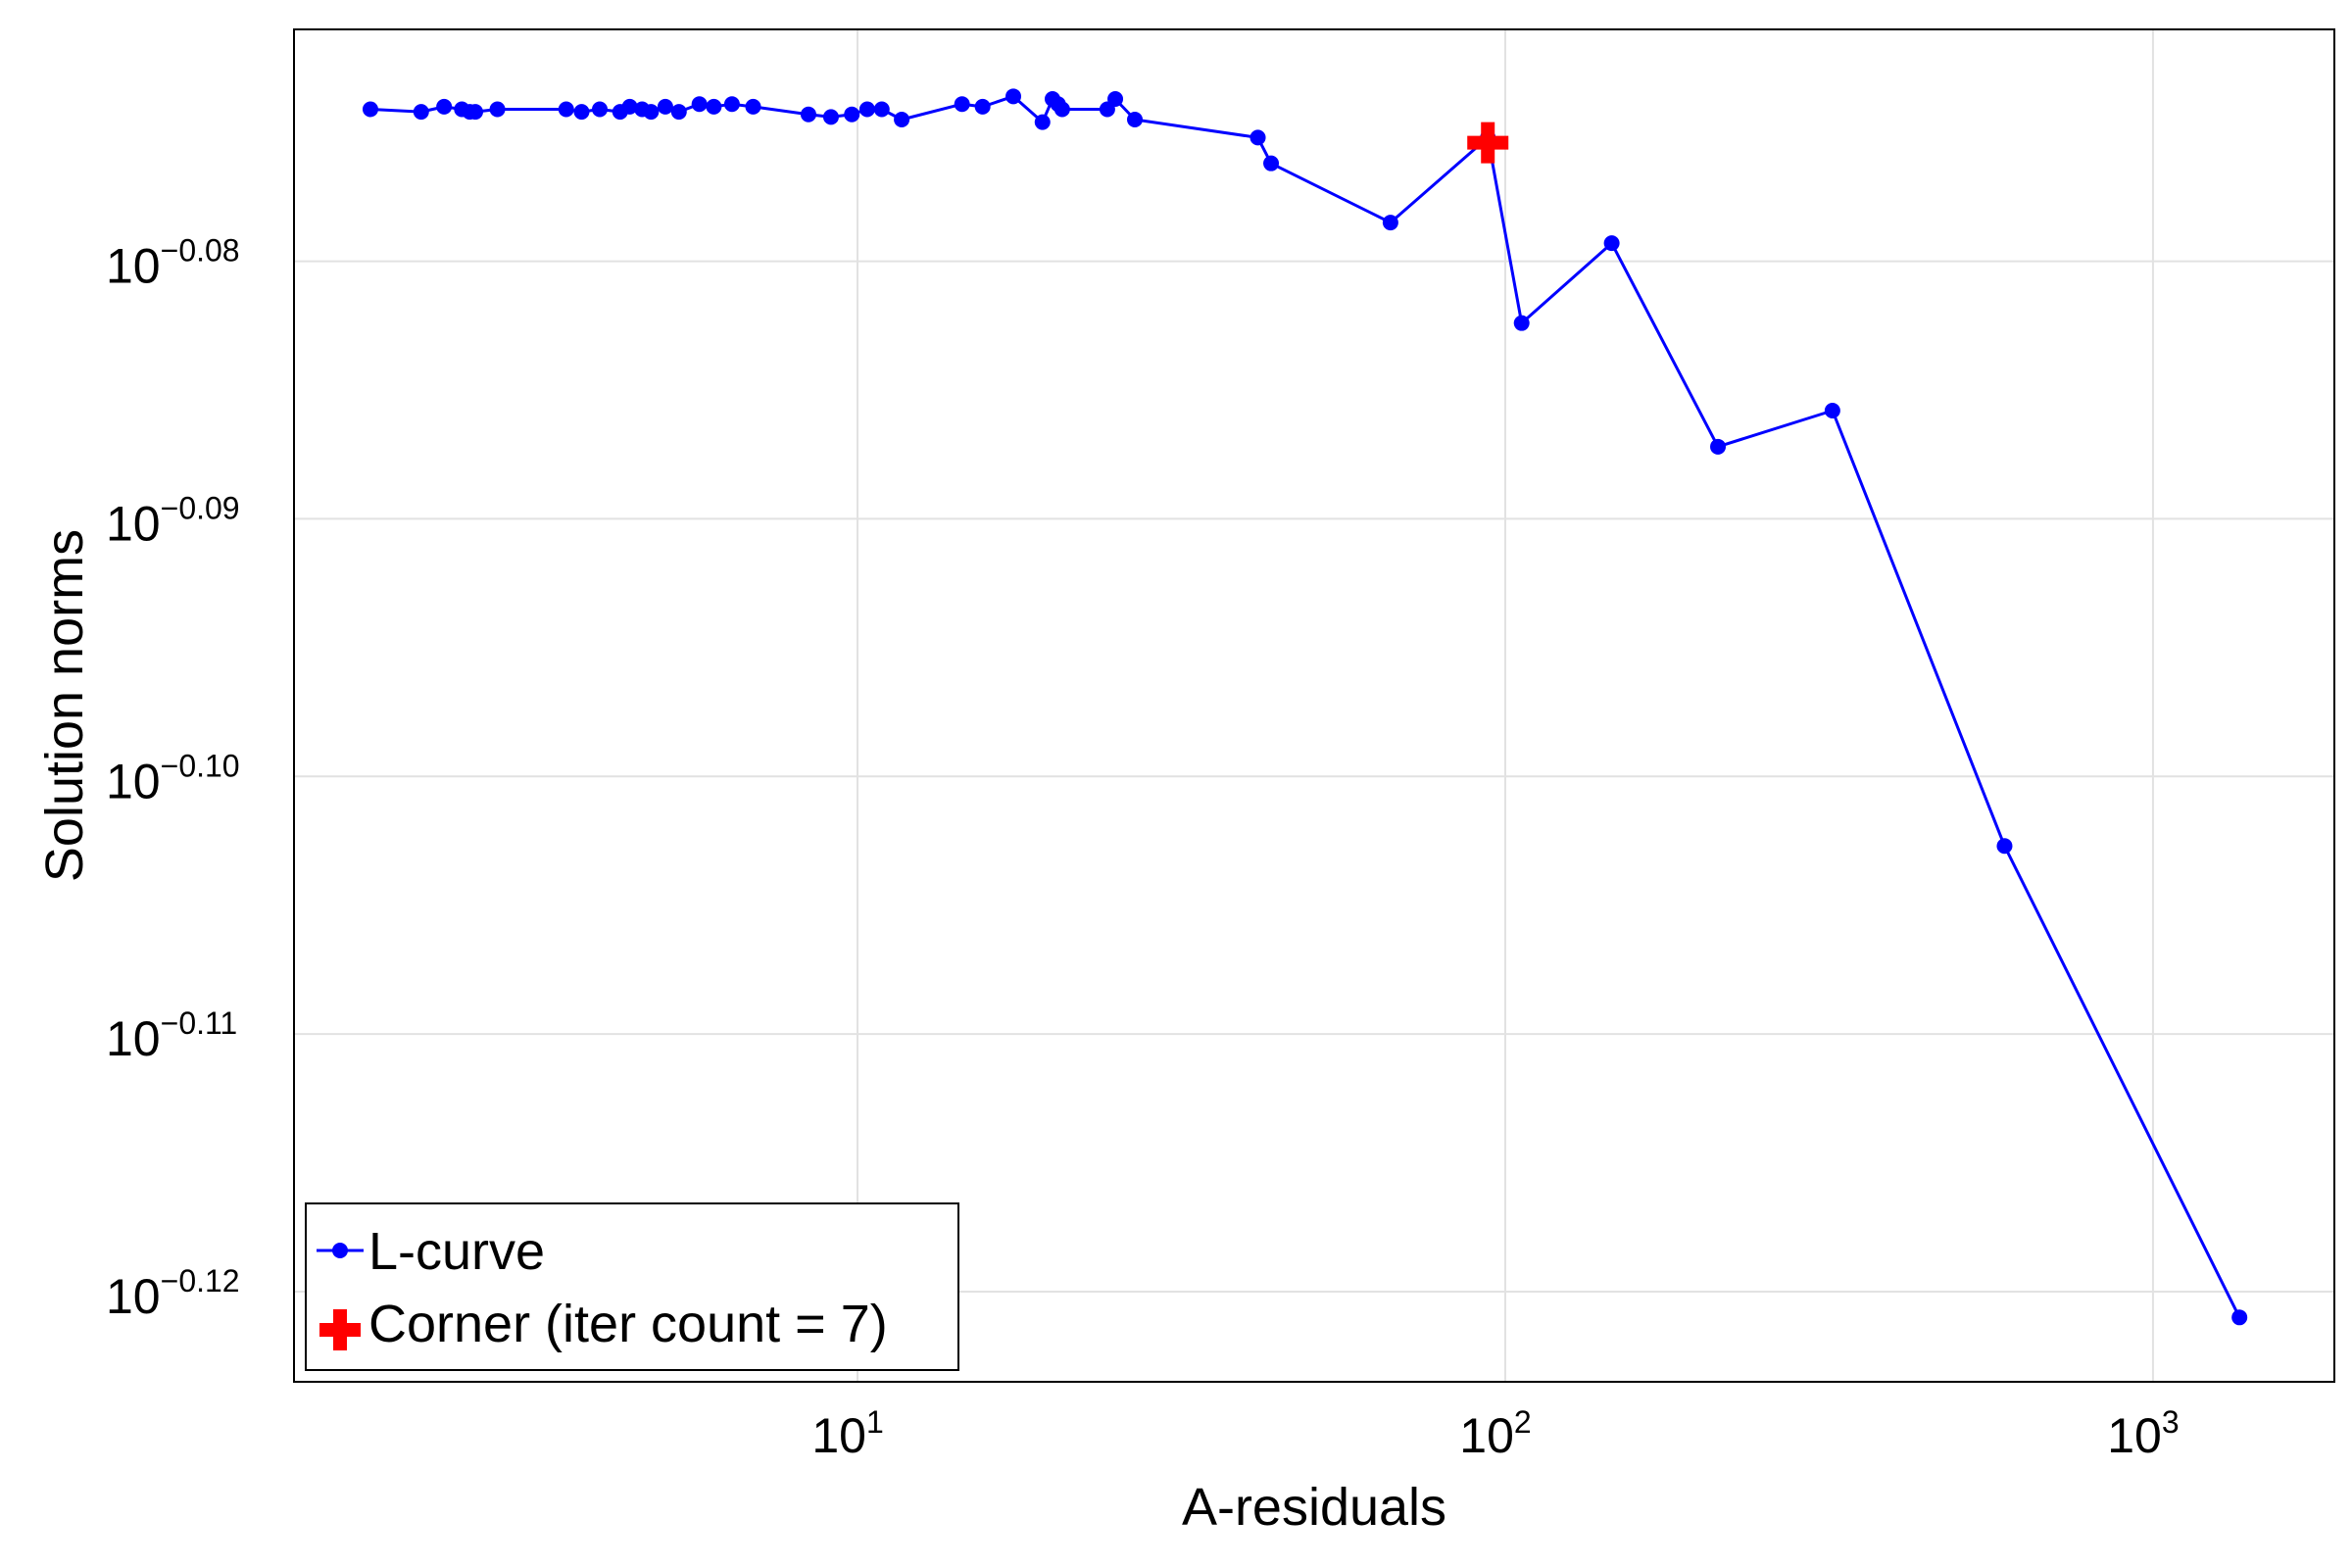  I want to click on legend-cross-swatch, so click(340, 1329).